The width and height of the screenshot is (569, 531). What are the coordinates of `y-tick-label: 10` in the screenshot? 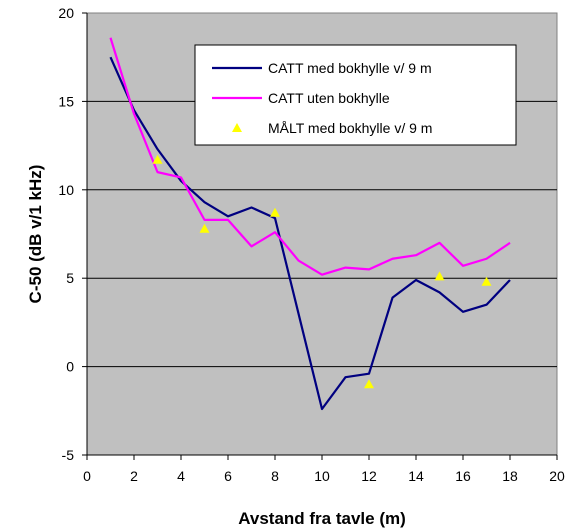 It's located at (66, 190).